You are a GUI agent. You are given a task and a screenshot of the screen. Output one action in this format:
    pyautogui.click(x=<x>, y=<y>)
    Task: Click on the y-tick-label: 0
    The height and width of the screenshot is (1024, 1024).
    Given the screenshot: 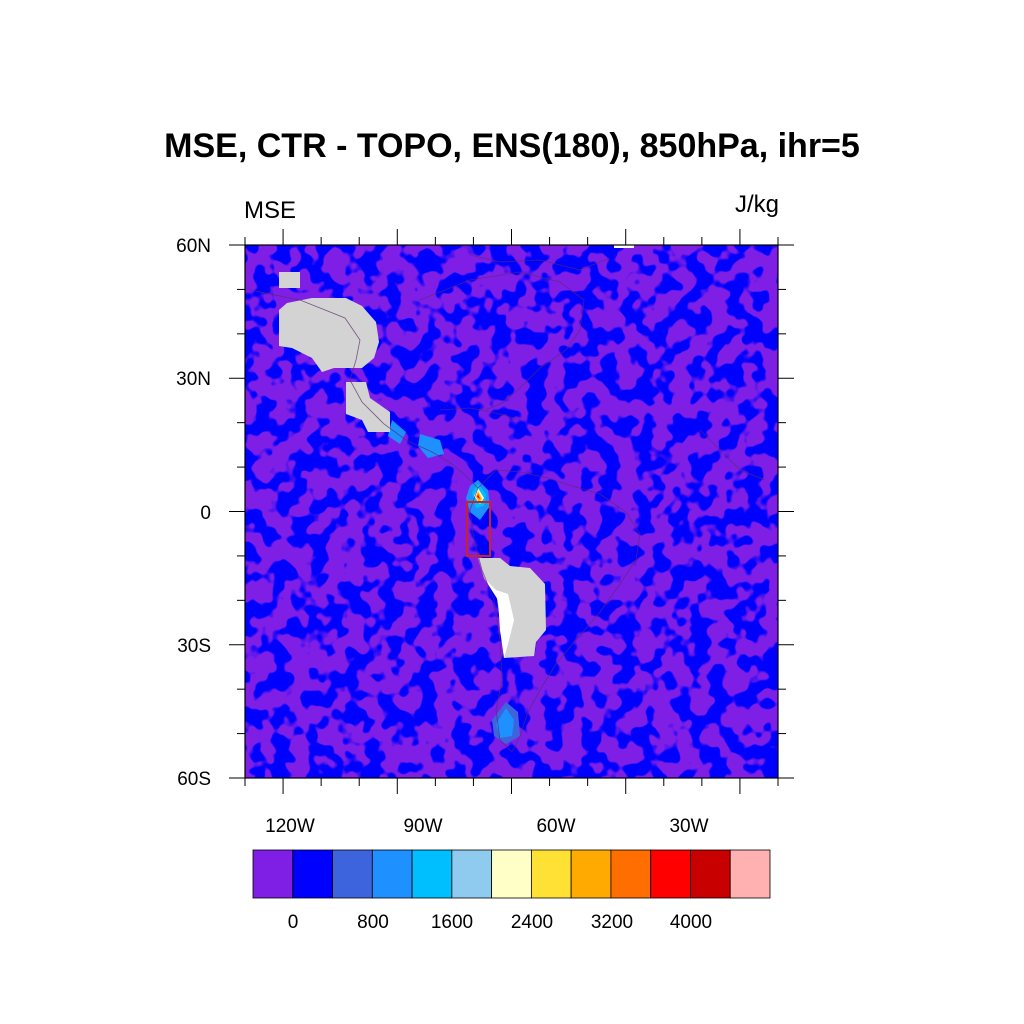 What is the action you would take?
    pyautogui.click(x=205, y=513)
    